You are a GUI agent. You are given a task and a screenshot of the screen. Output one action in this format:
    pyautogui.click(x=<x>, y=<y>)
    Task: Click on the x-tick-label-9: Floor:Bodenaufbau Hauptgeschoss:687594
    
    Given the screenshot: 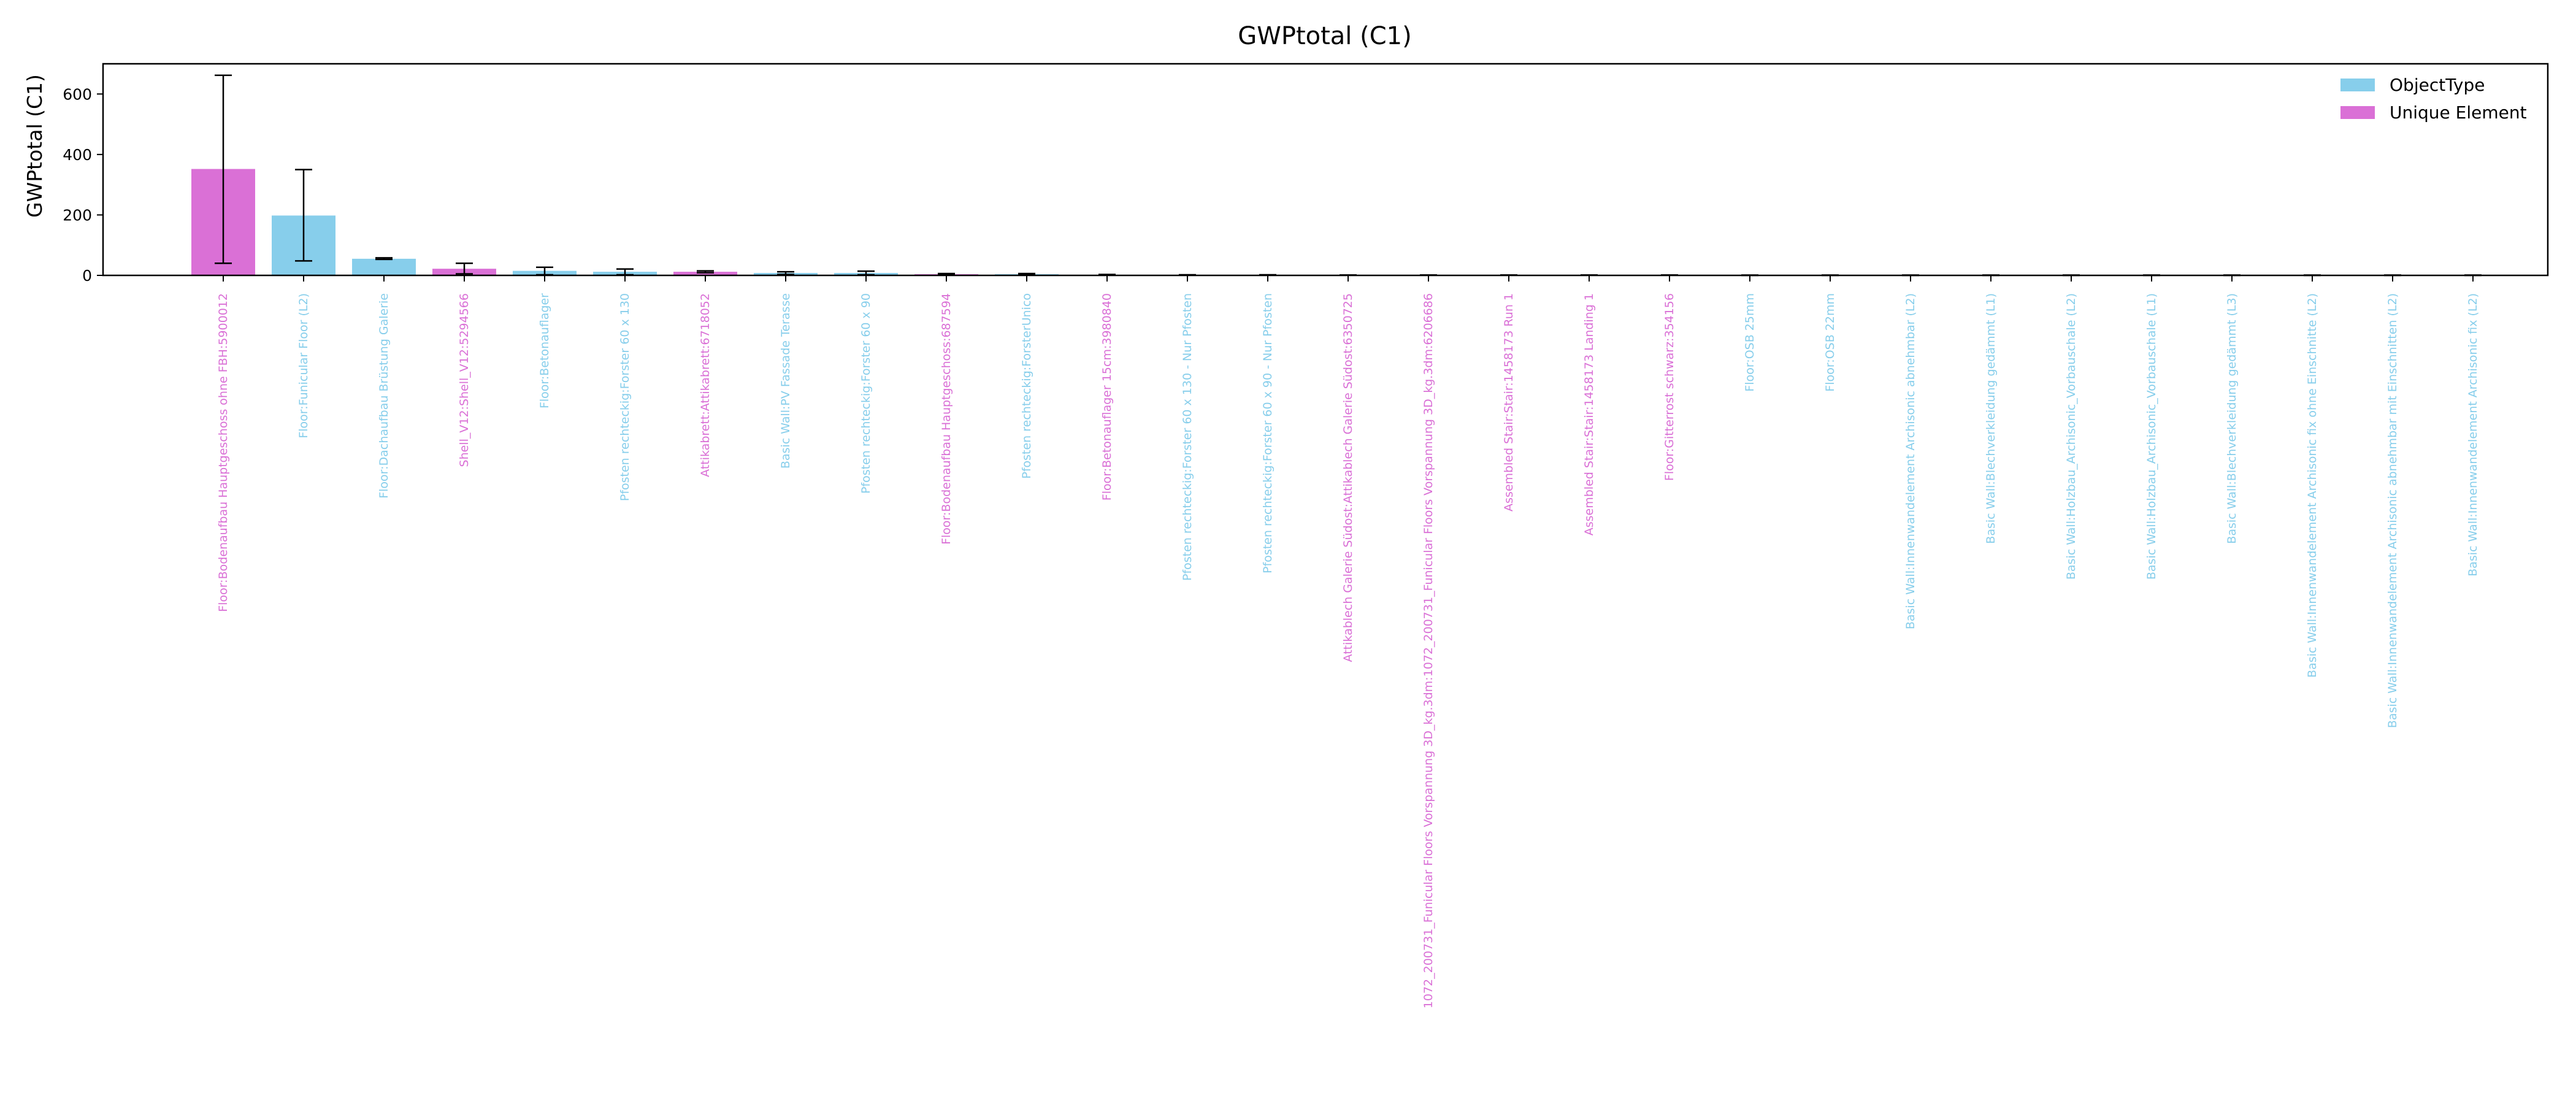 What is the action you would take?
    pyautogui.click(x=946, y=419)
    